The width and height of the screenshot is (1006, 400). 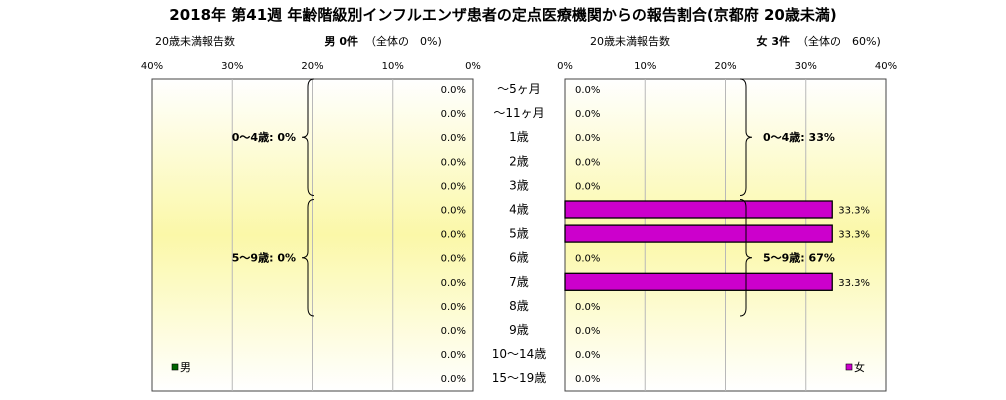 What do you see at coordinates (799, 258) in the screenshot?
I see `right-group-1-label: 5～9歳: 67%` at bounding box center [799, 258].